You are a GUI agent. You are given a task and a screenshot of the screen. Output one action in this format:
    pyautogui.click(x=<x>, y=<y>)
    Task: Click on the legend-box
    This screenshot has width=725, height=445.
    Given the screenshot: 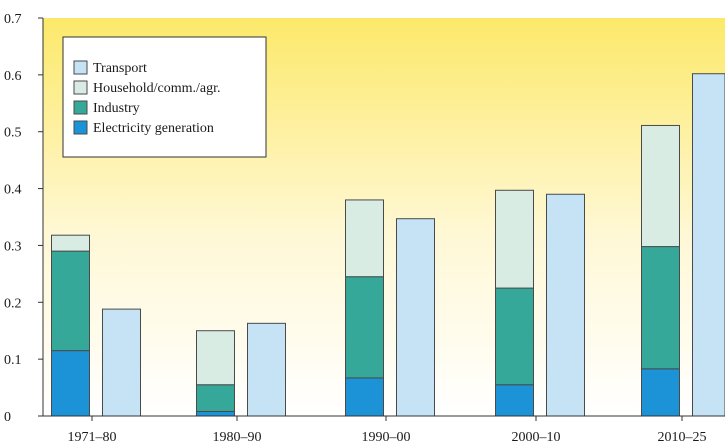 What is the action you would take?
    pyautogui.click(x=164, y=97)
    